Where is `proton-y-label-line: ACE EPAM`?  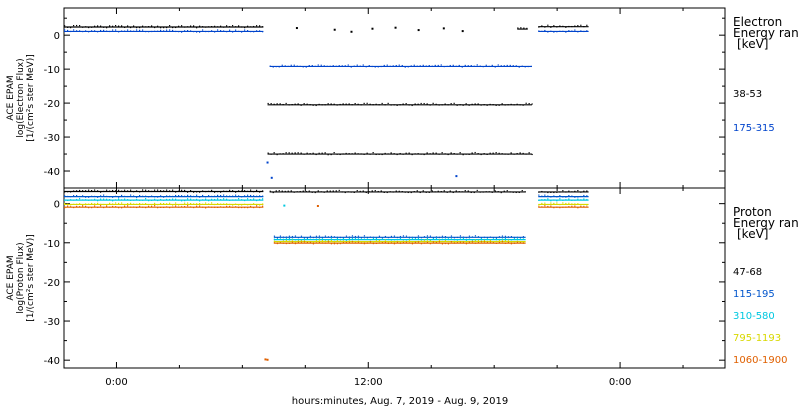
proton-y-label-line: ACE EPAM is located at coordinates (11, 277).